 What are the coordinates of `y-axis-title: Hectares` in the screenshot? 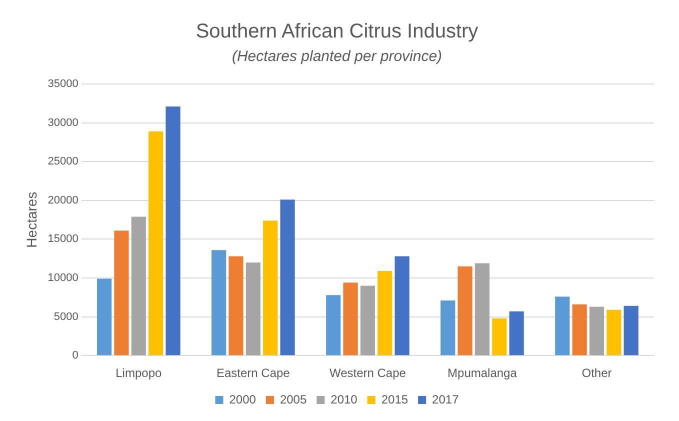 It's located at (31, 220).